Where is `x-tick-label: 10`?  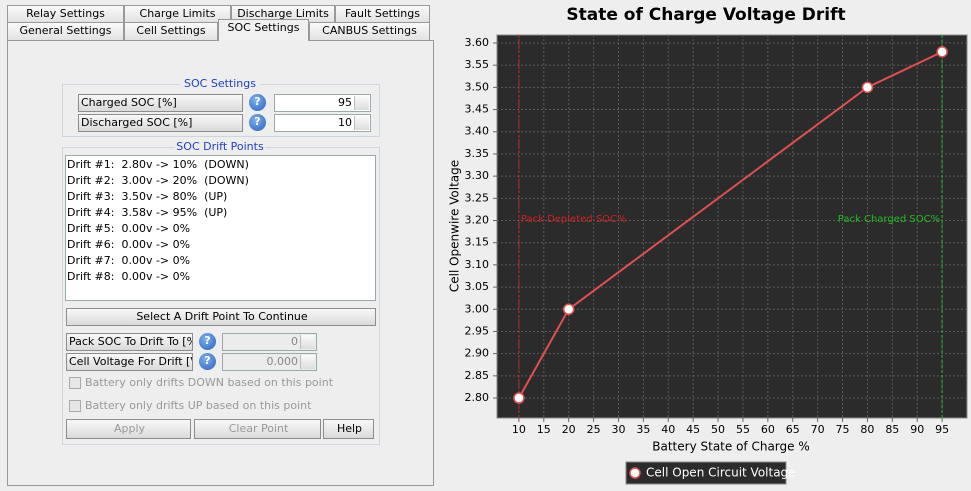 x-tick-label: 10 is located at coordinates (519, 429).